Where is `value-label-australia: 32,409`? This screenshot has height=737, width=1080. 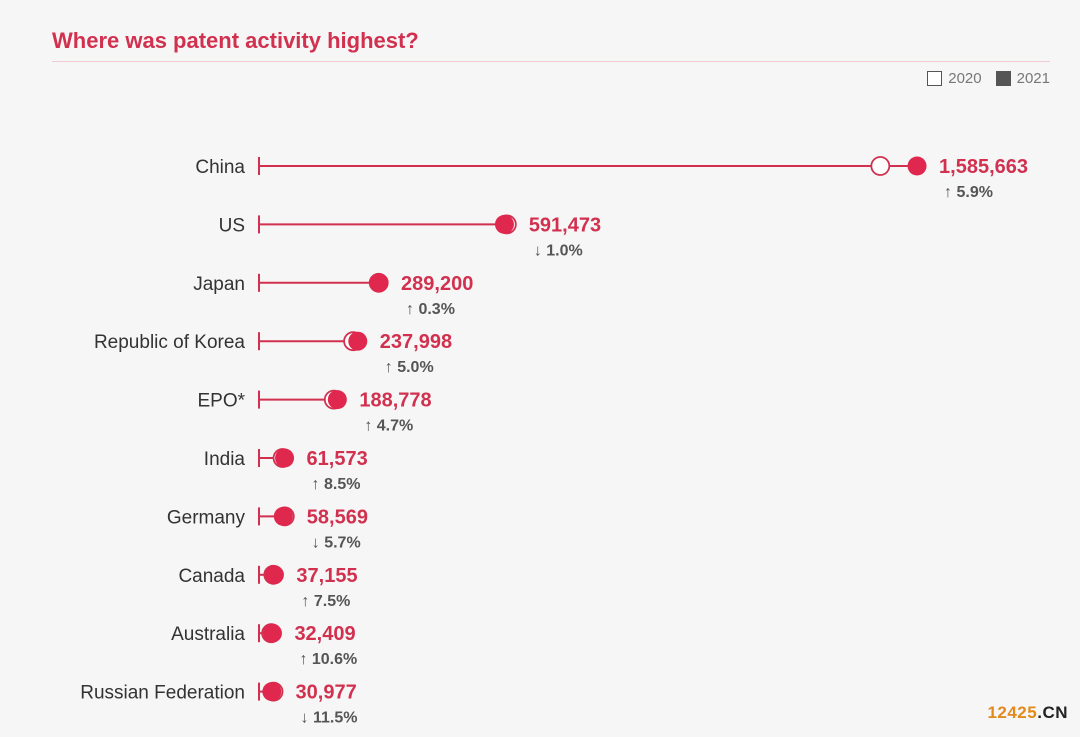 value-label-australia: 32,409 is located at coordinates (324, 634).